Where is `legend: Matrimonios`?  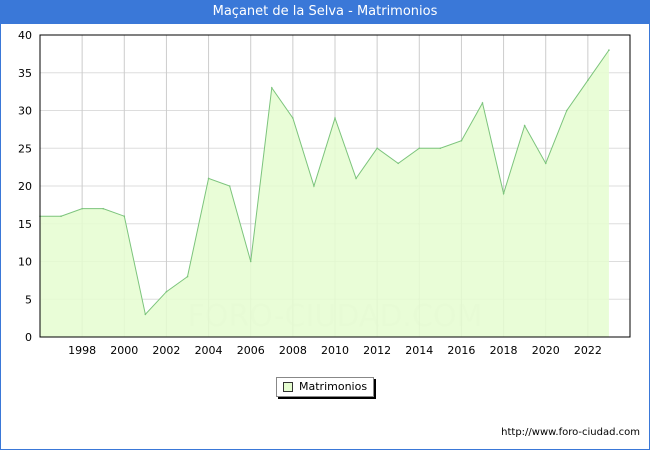 legend: Matrimonios is located at coordinates (325, 387).